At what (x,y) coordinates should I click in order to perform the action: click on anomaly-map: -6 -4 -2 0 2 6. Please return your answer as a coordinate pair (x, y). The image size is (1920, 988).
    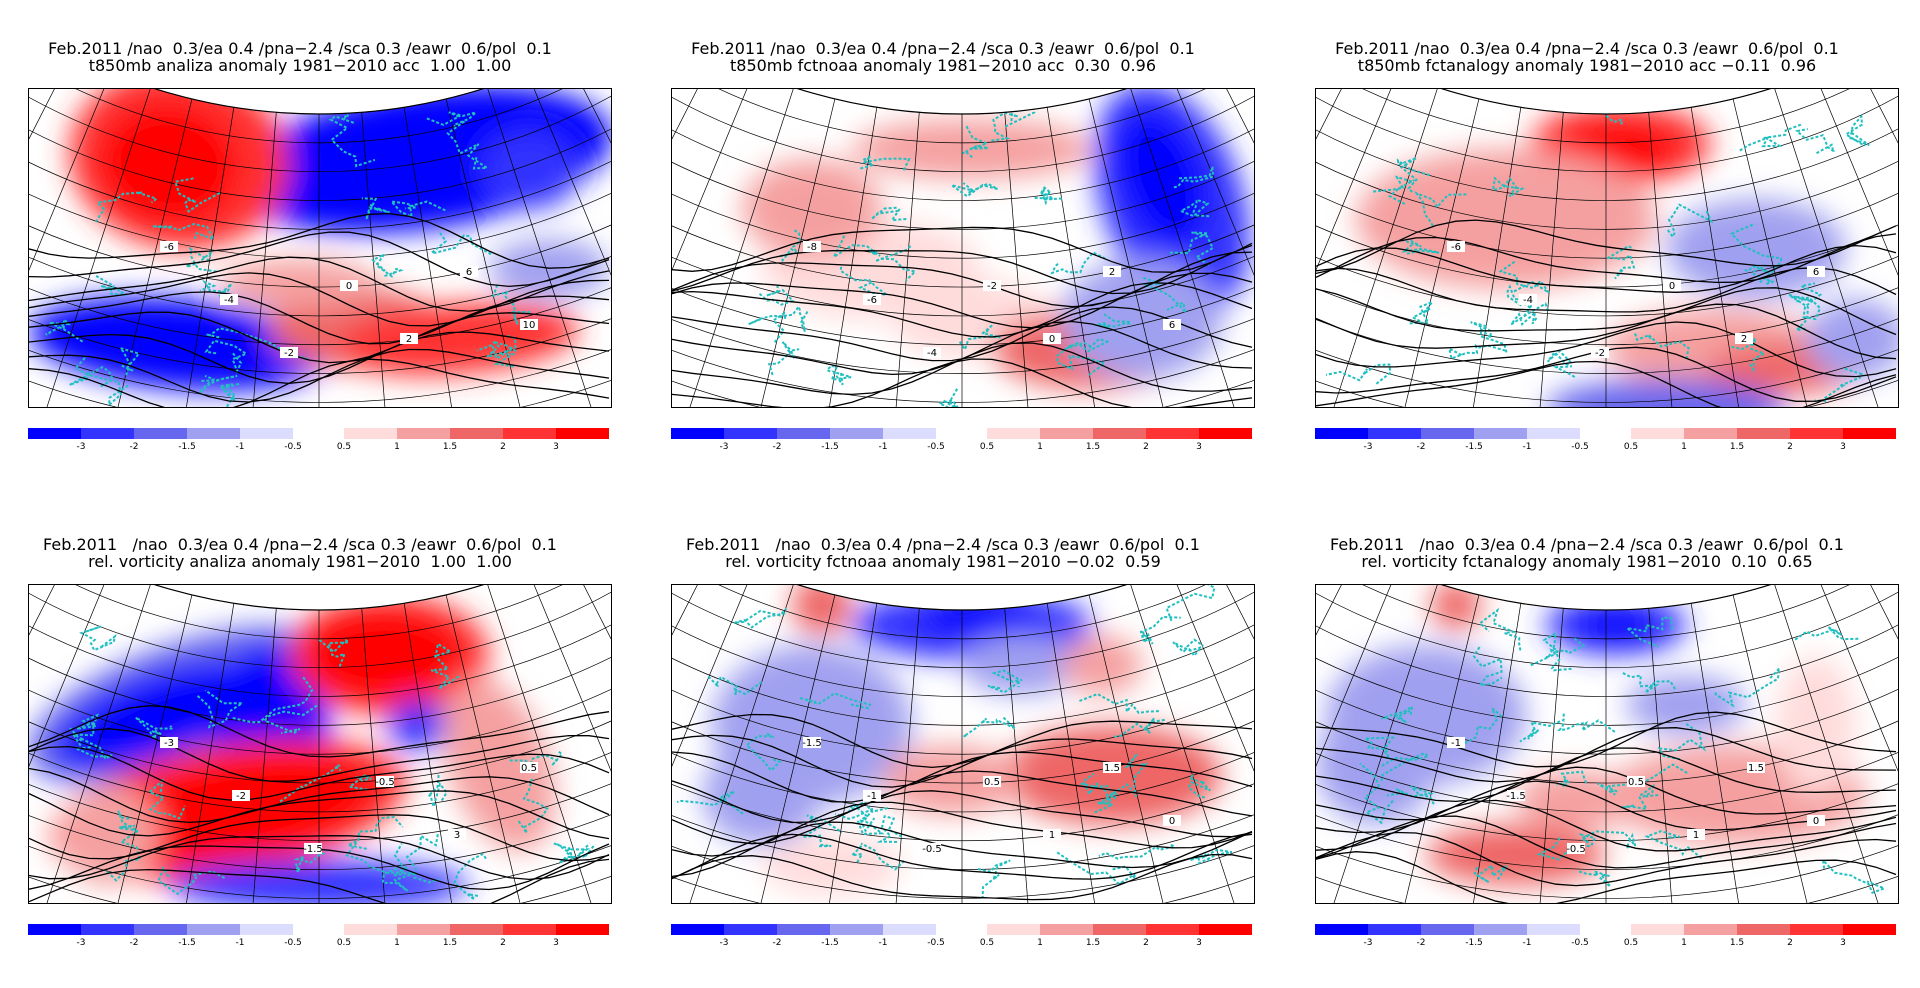
    Looking at the image, I should click on (1607, 248).